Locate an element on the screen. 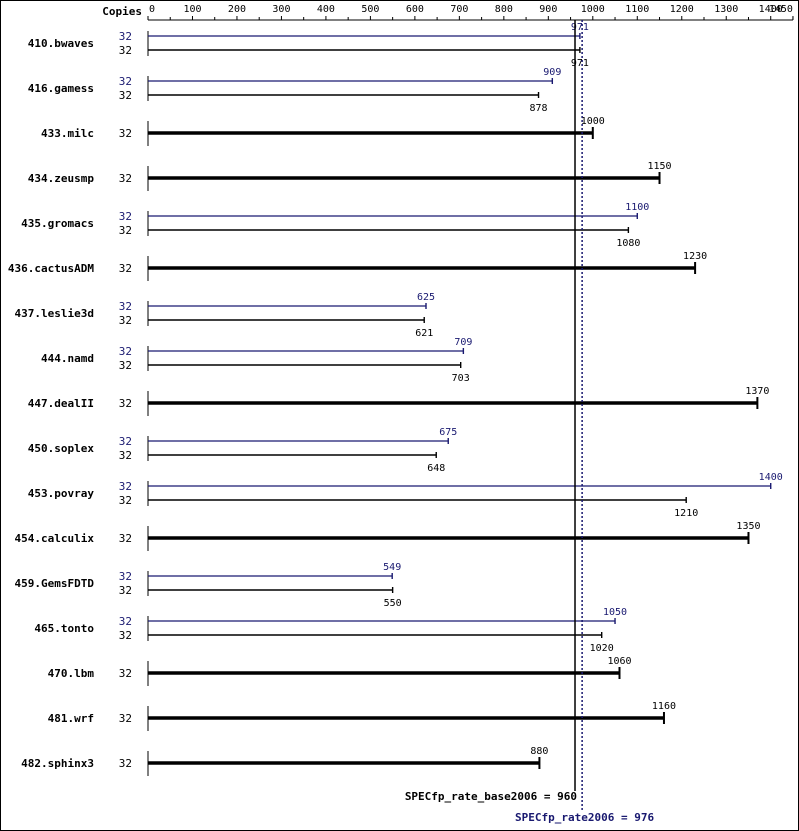 The width and height of the screenshot is (799, 831). benchmark-label: 450.soplex is located at coordinates (61, 448).